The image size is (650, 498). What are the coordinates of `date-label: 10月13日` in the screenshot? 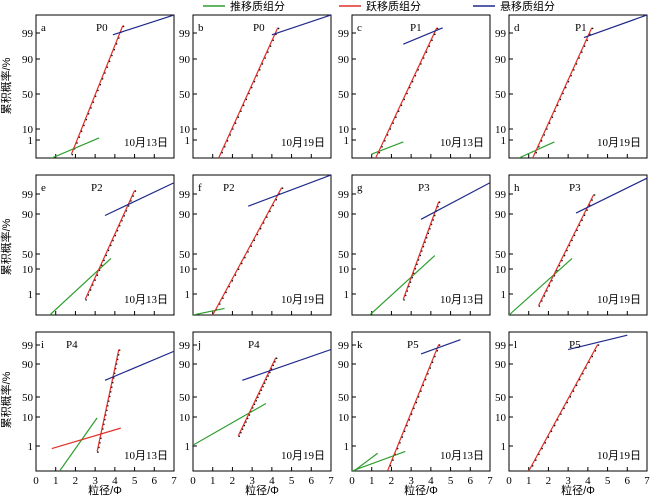 It's located at (462, 300).